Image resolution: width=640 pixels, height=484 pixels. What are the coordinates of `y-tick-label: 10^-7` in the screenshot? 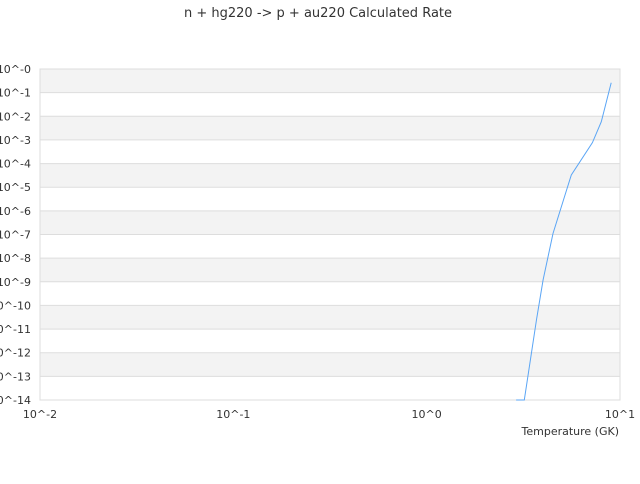 It's located at (15, 235).